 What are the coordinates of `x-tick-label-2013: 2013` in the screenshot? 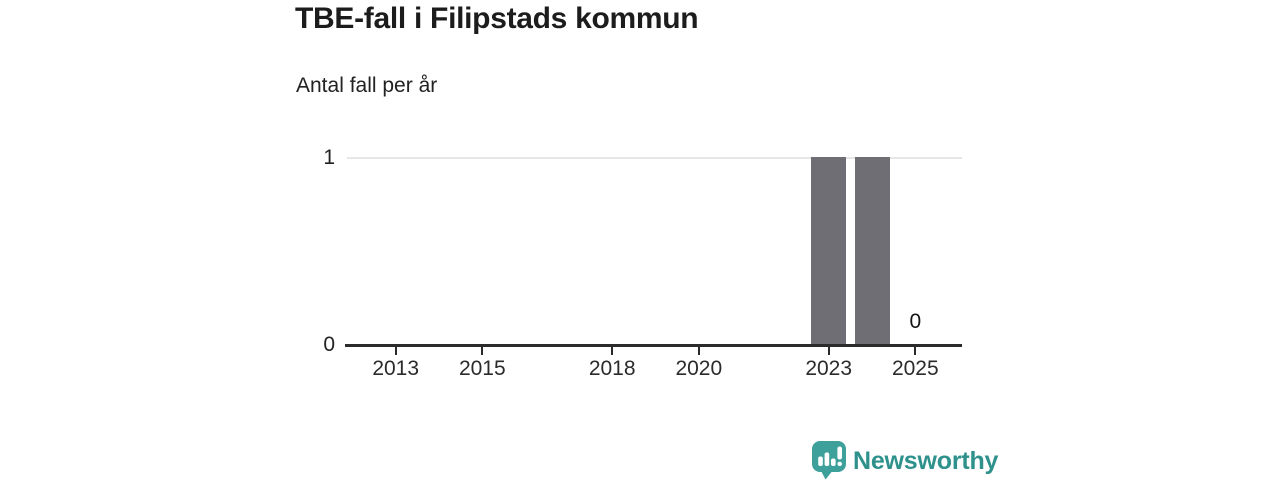 It's located at (396, 368).